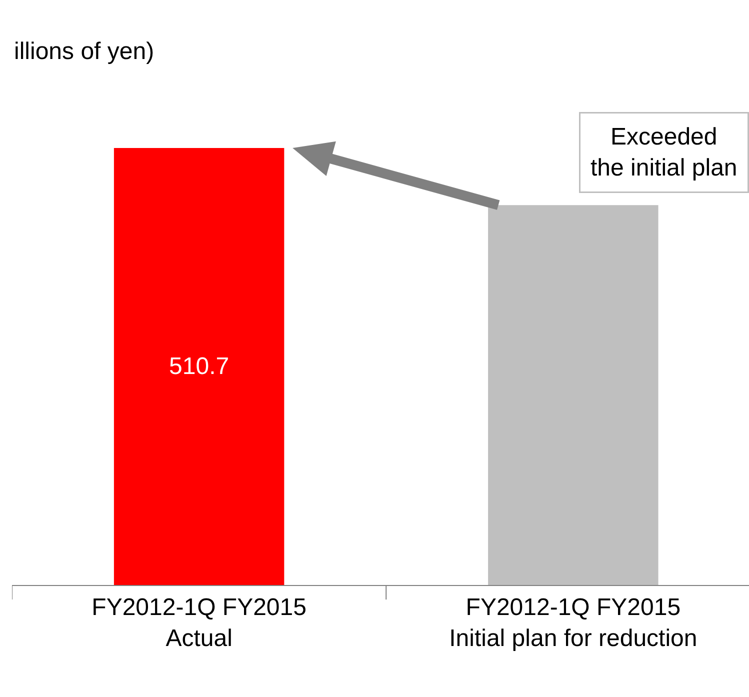  What do you see at coordinates (664, 153) in the screenshot?
I see `annotation: Exceeded the initial plan` at bounding box center [664, 153].